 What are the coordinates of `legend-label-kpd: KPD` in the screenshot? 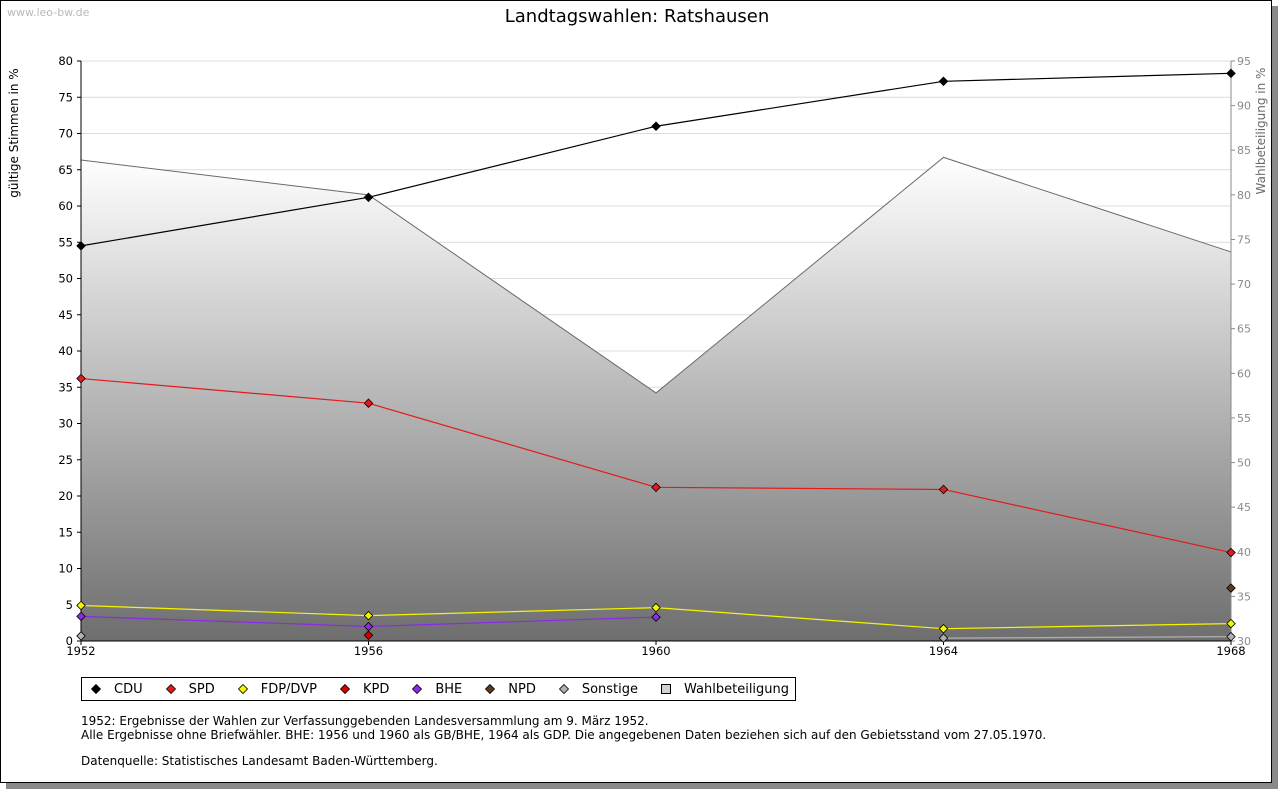 It's located at (376, 689).